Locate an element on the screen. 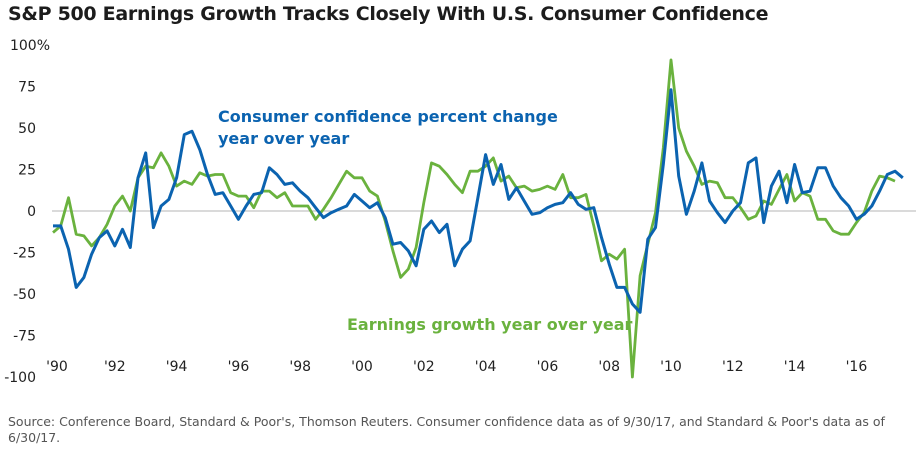  y-tick-label: 50 is located at coordinates (27, 129).